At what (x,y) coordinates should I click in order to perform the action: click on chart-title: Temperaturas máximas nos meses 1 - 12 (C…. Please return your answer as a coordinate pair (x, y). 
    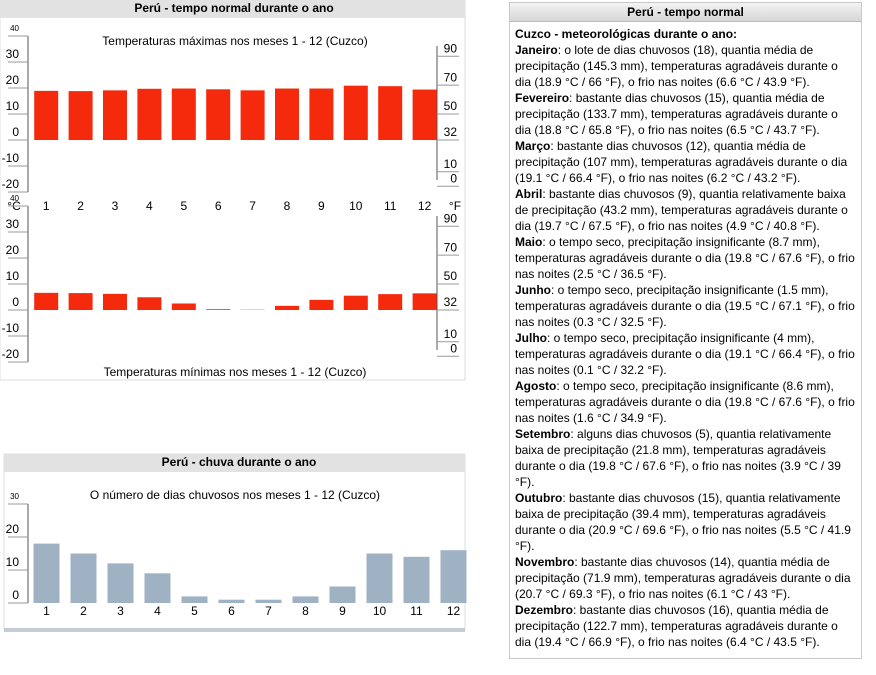
    Looking at the image, I should click on (234, 41).